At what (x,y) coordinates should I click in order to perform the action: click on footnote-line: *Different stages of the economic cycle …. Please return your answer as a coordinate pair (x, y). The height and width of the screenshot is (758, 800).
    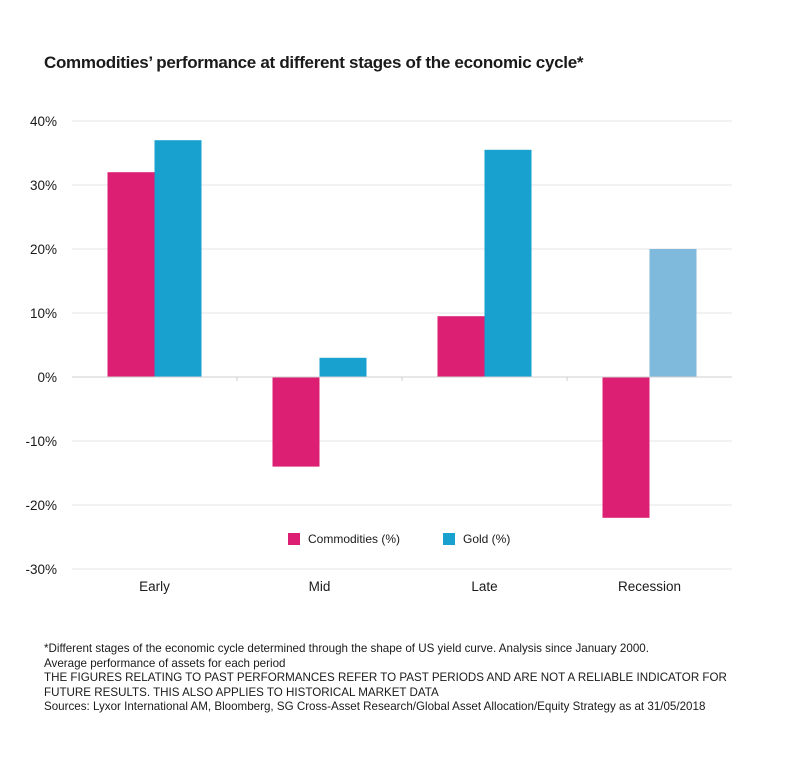
    Looking at the image, I should click on (346, 648).